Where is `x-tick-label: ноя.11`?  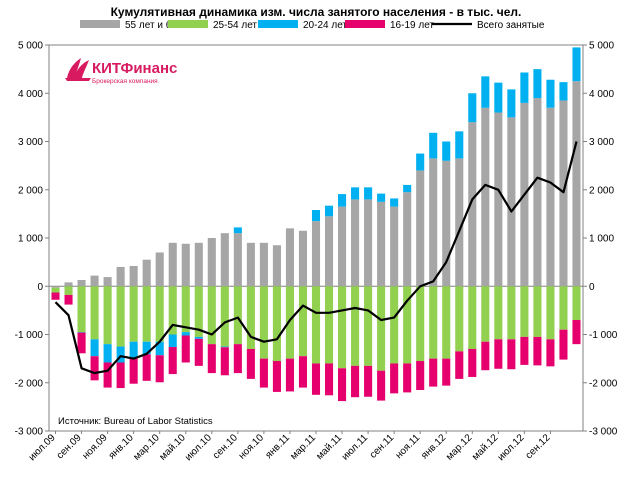
x-tick-label: ноя.11 is located at coordinates (408, 446).